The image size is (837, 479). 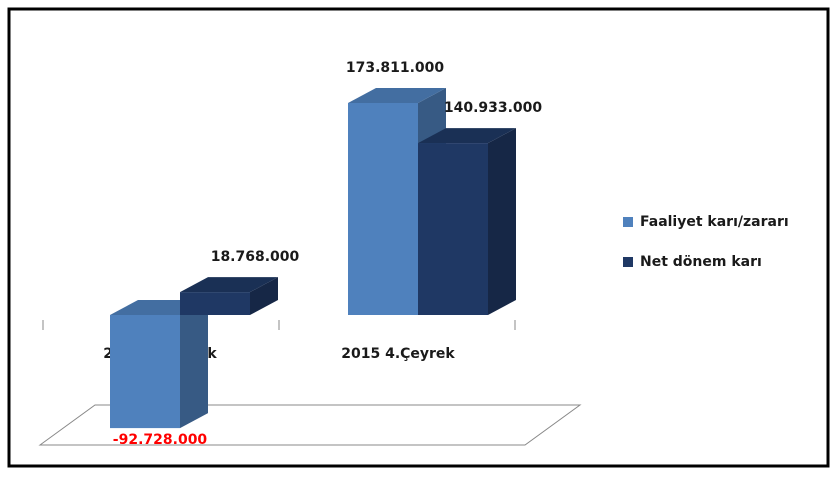 I want to click on data-label: 173.811.000, so click(x=395, y=68).